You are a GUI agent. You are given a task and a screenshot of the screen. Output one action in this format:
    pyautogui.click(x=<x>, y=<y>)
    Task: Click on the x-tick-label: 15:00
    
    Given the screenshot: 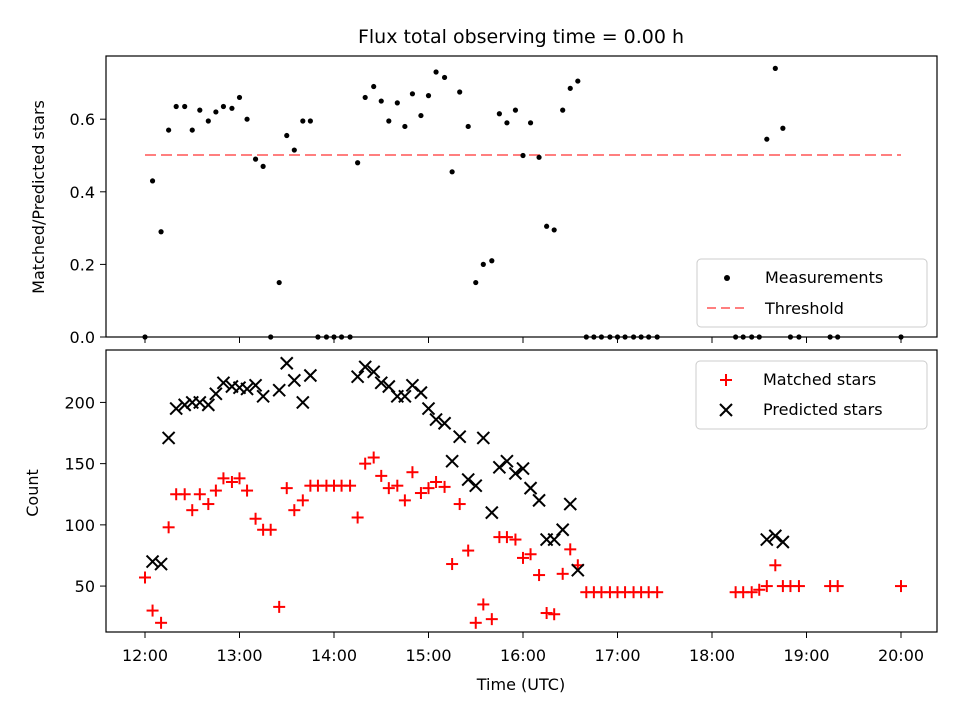 What is the action you would take?
    pyautogui.click(x=428, y=655)
    